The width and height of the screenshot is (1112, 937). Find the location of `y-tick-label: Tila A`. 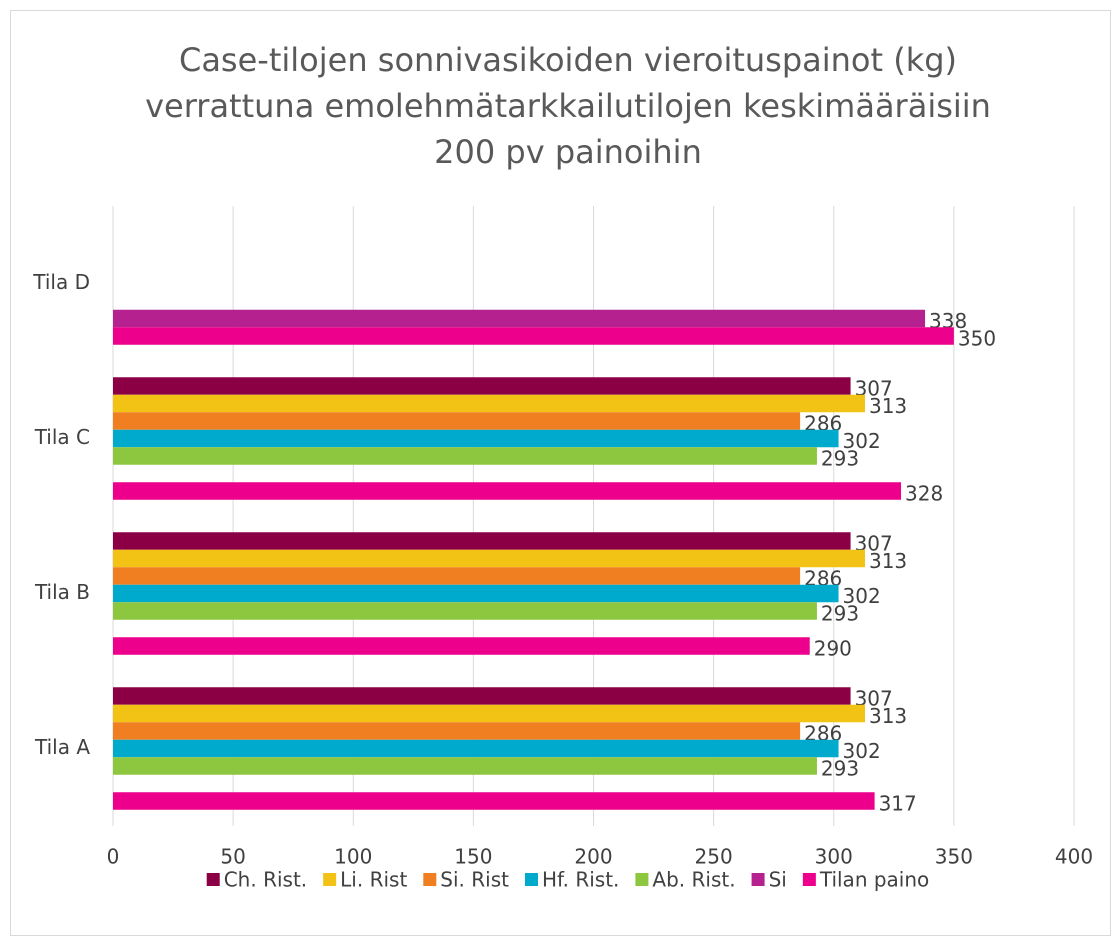

y-tick-label: Tila A is located at coordinates (62, 747).